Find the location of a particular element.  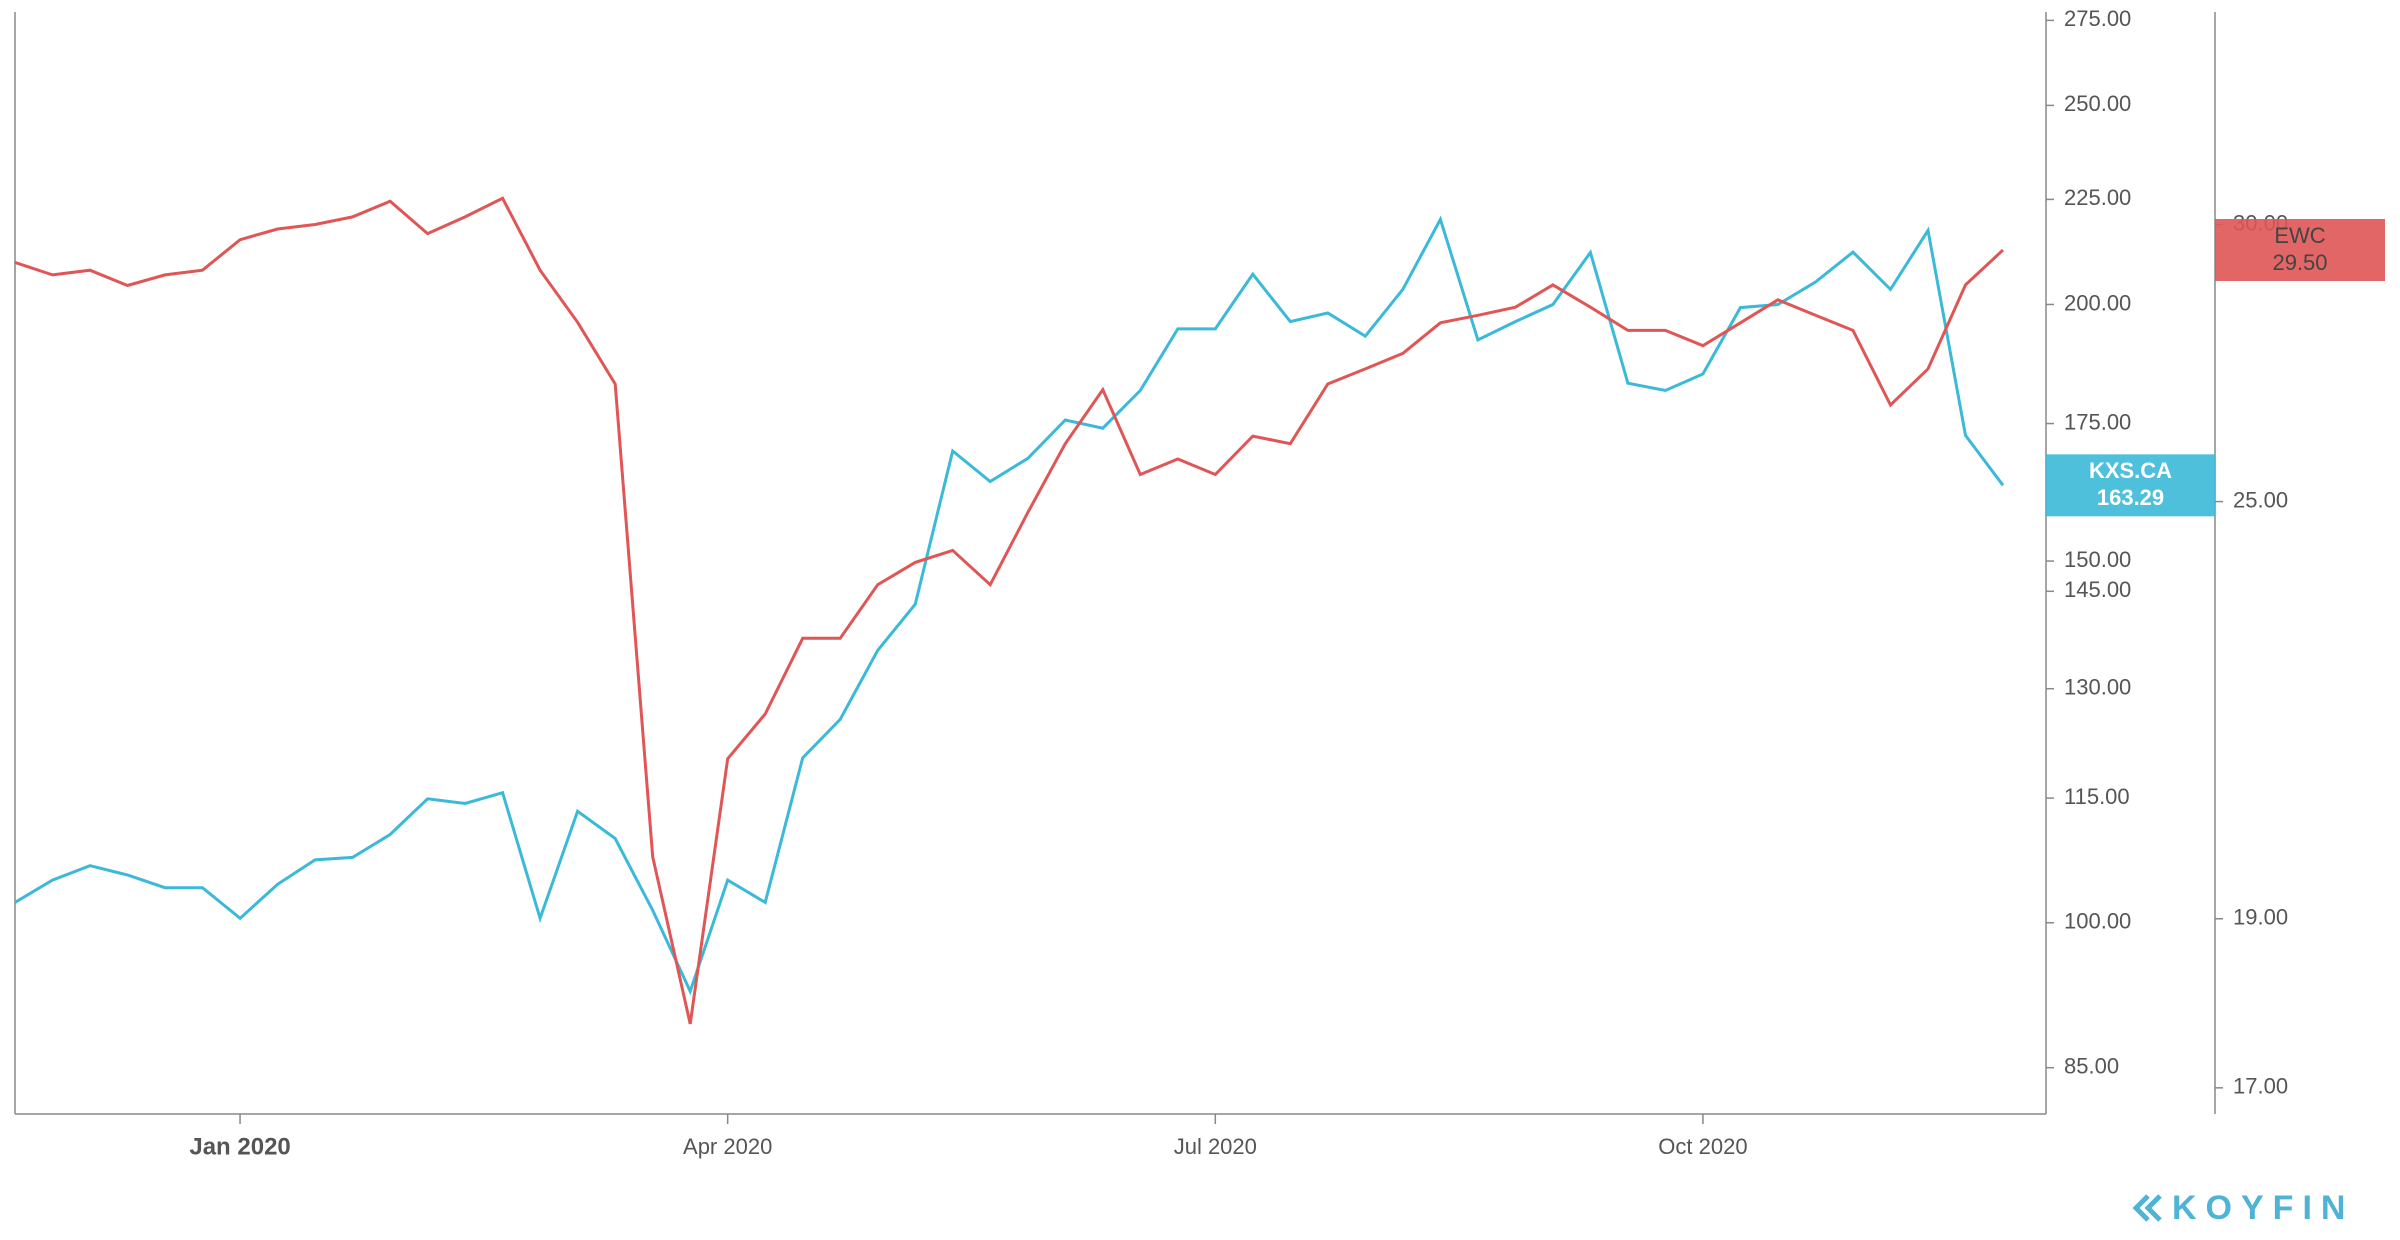

x-tick-label: Jul 2020 is located at coordinates (1215, 1146).